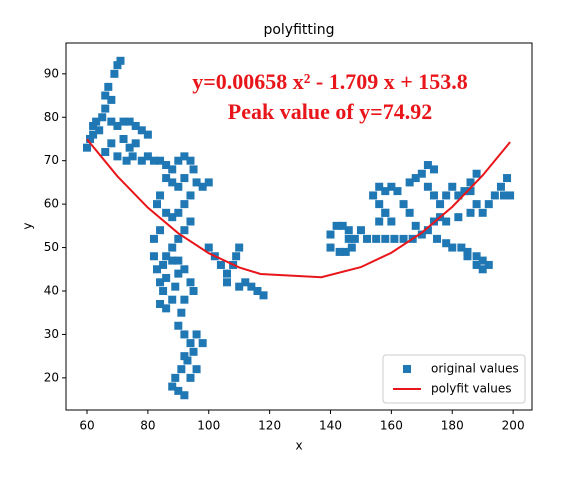 The width and height of the screenshot is (583, 480). I want to click on legend-label: polyfit values, so click(471, 389).